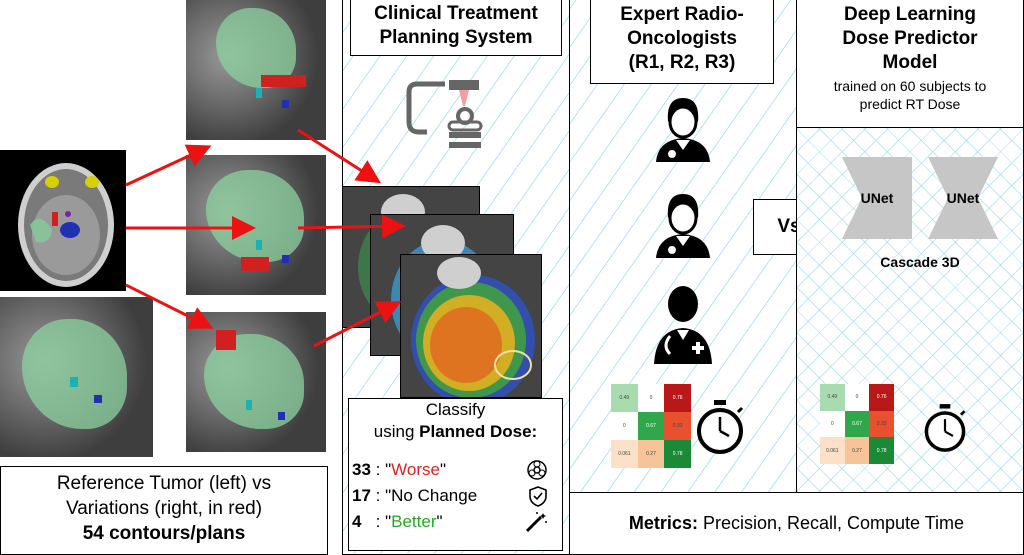 Image resolution: width=1024 pixels, height=555 pixels. I want to click on classify-planned-dose: Planned Dose:, so click(478, 431).